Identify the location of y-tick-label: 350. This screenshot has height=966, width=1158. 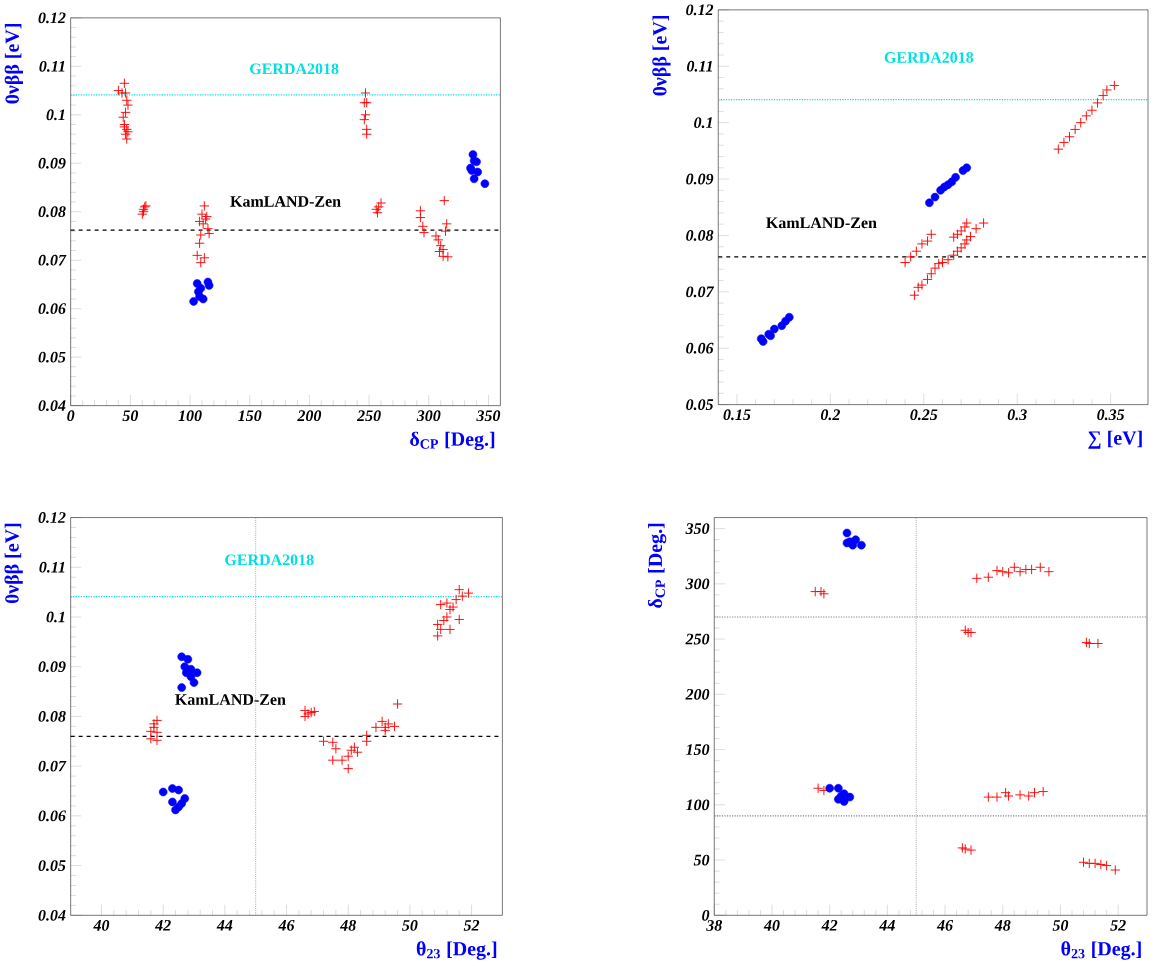
(697, 528).